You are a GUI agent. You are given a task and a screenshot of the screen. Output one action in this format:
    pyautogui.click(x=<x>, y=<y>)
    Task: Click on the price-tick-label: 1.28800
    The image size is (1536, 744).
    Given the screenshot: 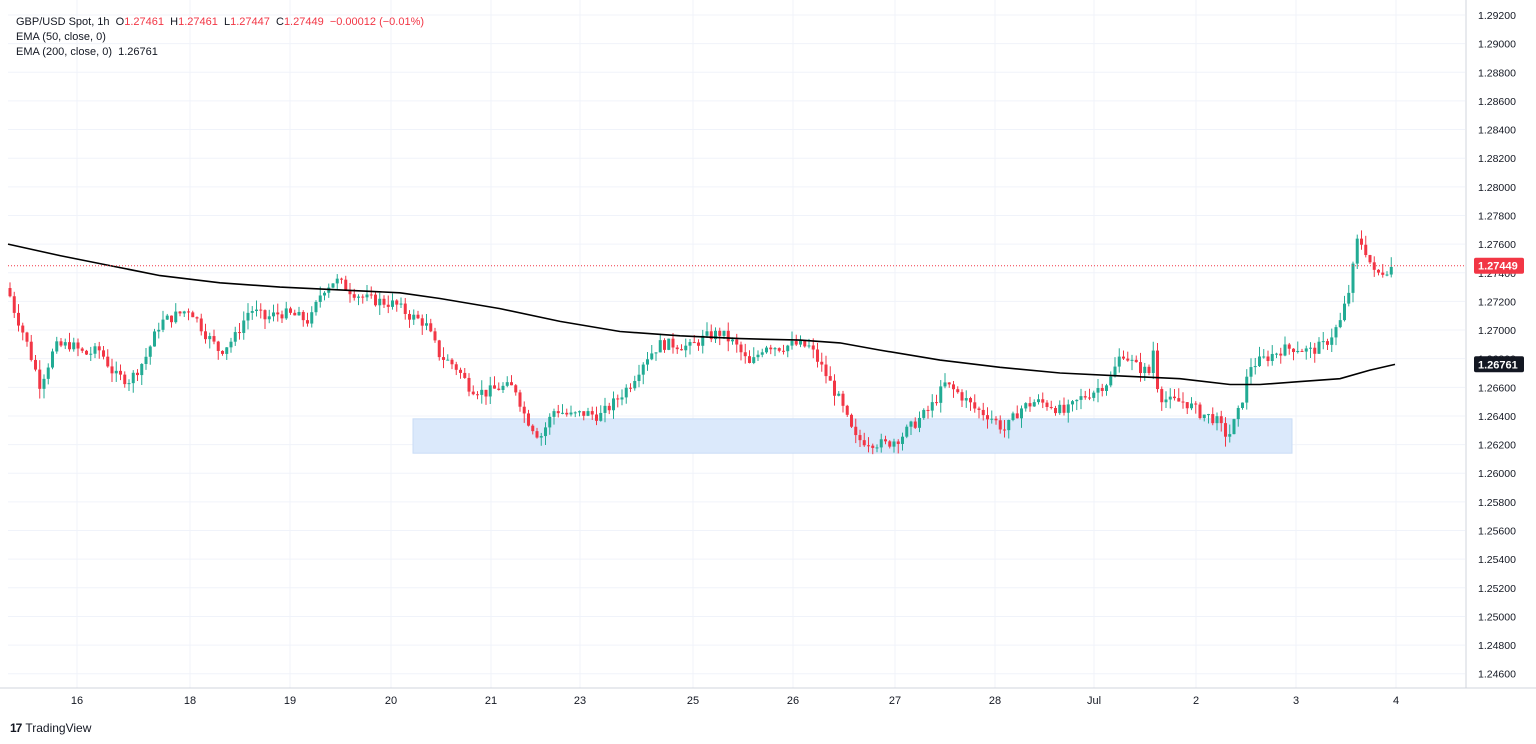 What is the action you would take?
    pyautogui.click(x=1497, y=73)
    